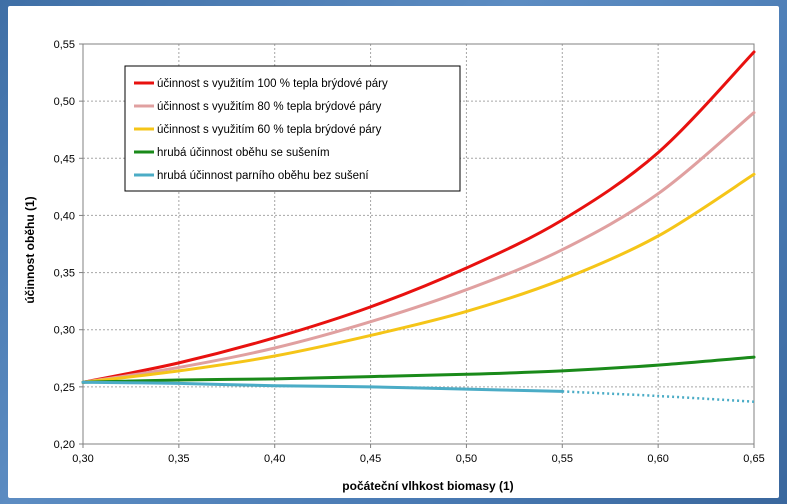  I want to click on x-axis-label: počáteční vlhkost biomasy (1), so click(427, 486).